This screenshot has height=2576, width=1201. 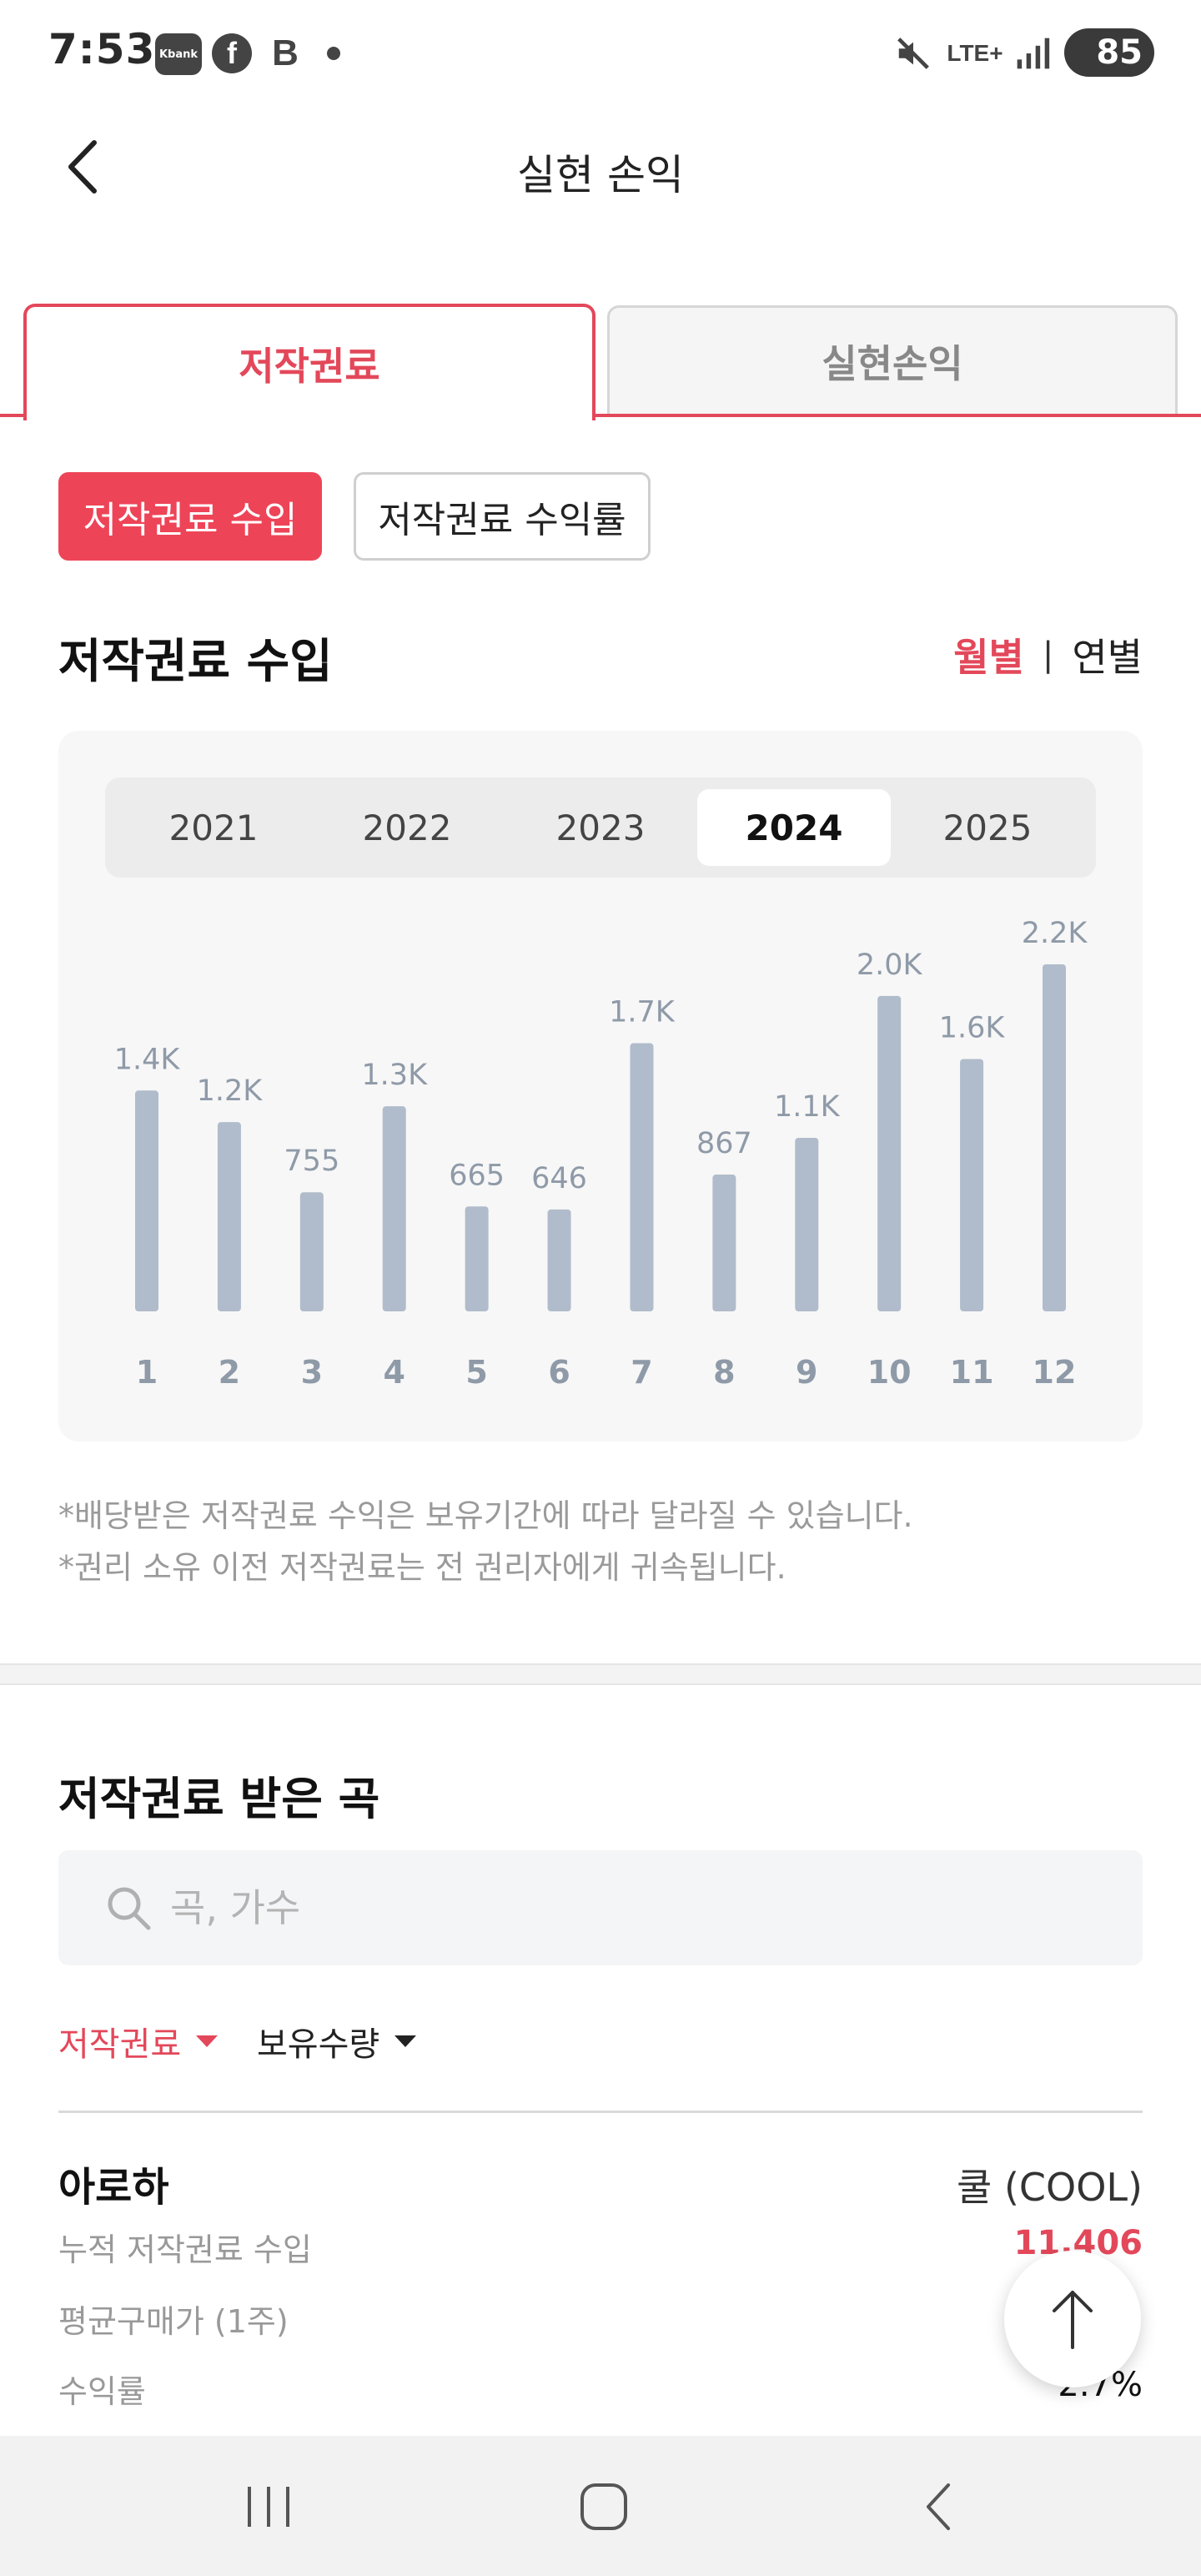 What do you see at coordinates (230, 1091) in the screenshot?
I see `bar-value-label: 1.2K` at bounding box center [230, 1091].